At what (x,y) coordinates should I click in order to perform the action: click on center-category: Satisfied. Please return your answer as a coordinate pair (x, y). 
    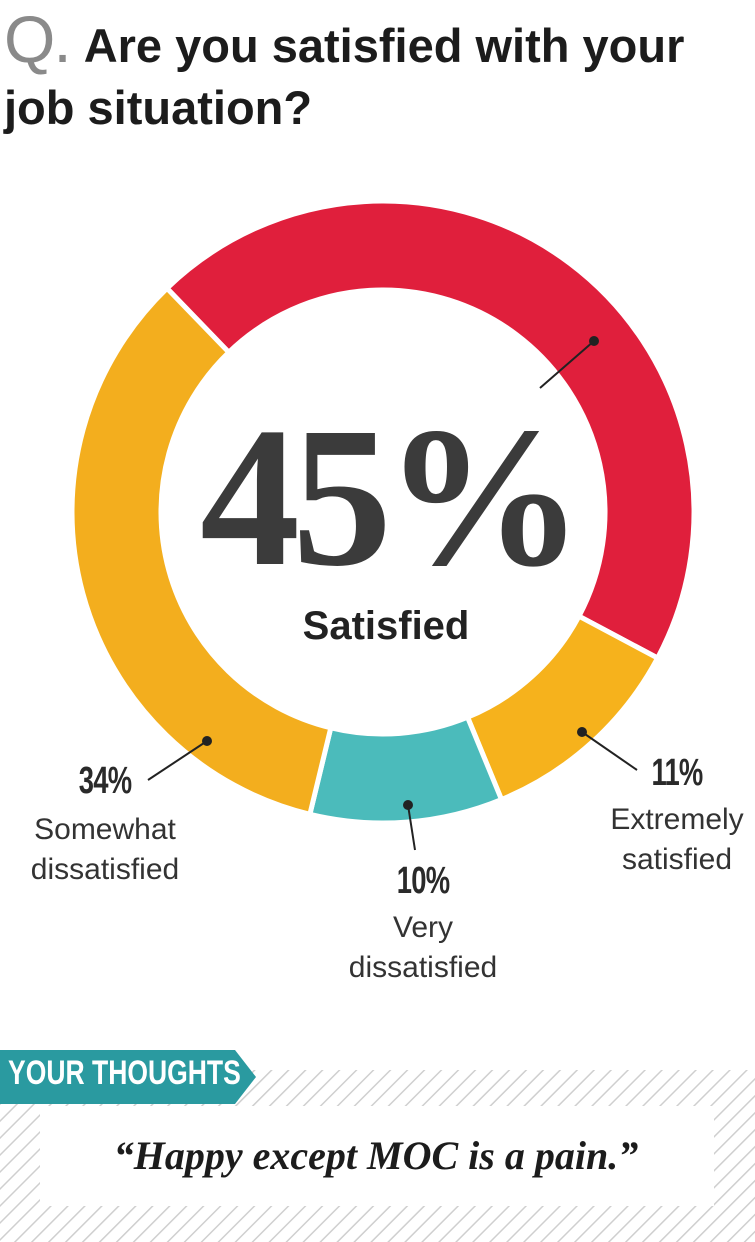
    Looking at the image, I should click on (386, 626).